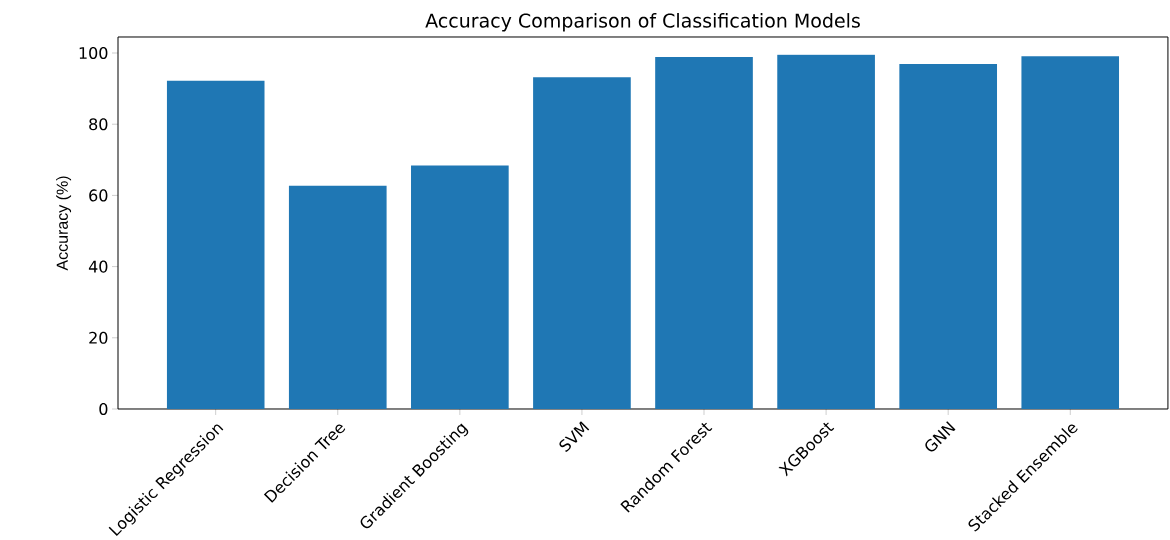 The width and height of the screenshot is (1170, 540). I want to click on y-tick-label: 0, so click(103, 409).